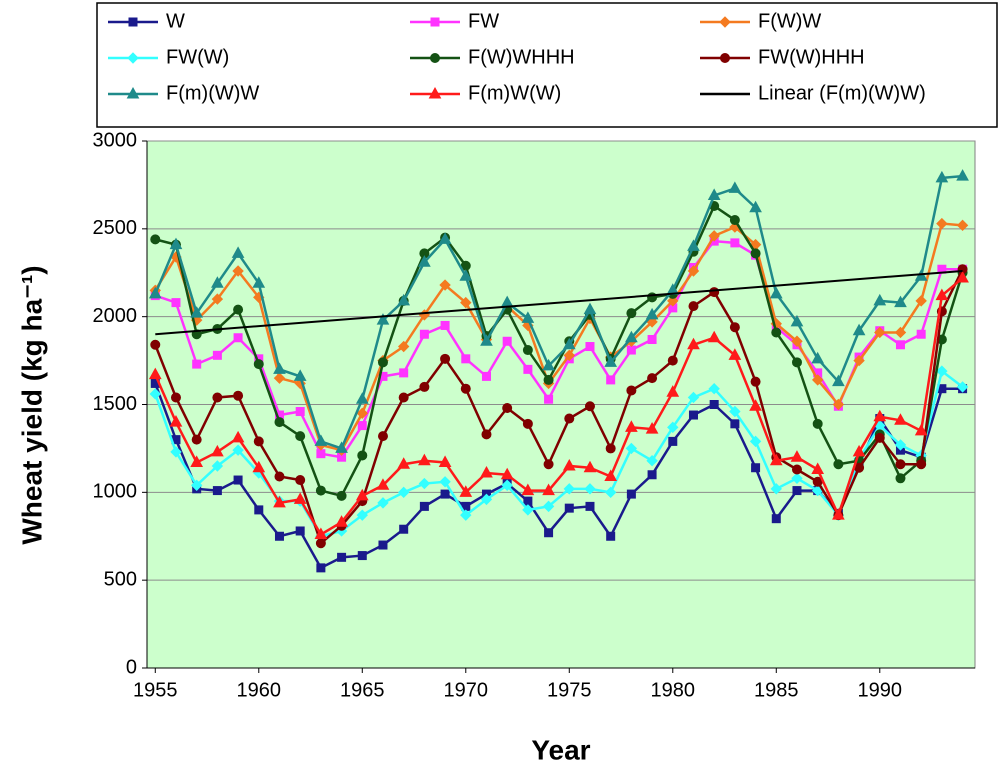 The height and width of the screenshot is (770, 1000). Describe the element at coordinates (466, 690) in the screenshot. I see `x-tick-label: 1970` at that location.